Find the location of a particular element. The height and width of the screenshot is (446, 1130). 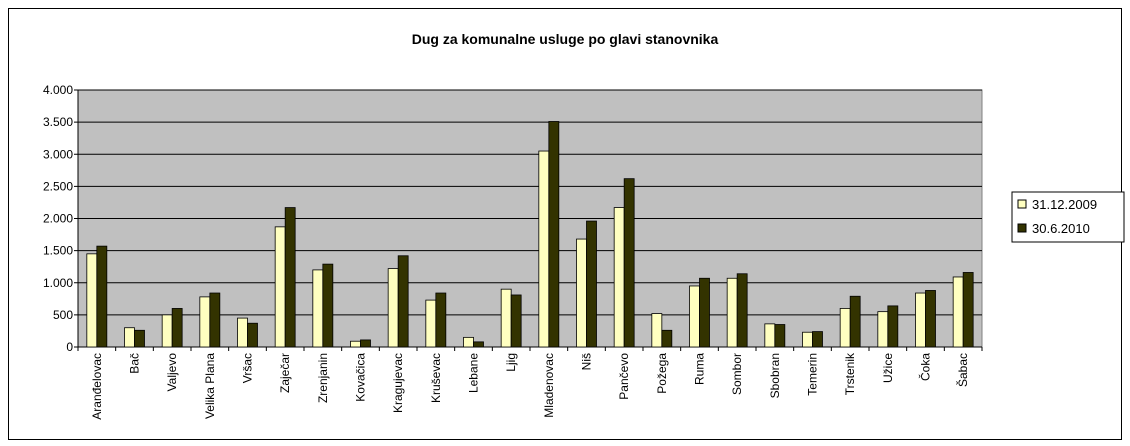

x-tick-label: Lebane is located at coordinates (474, 373).